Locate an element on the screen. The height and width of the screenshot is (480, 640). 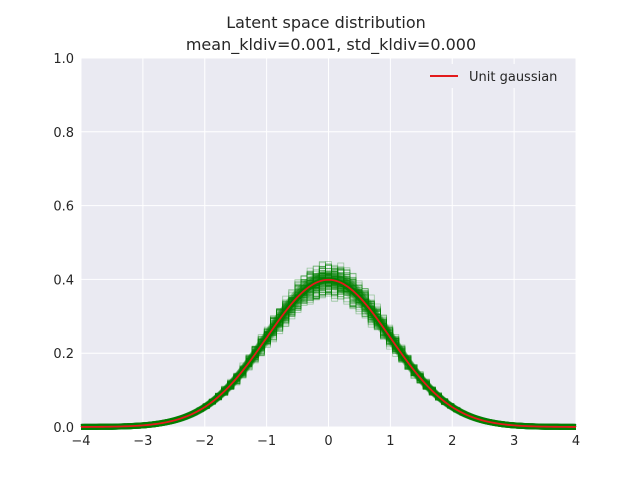
chart-title: Latent space distribution is located at coordinates (326, 22).